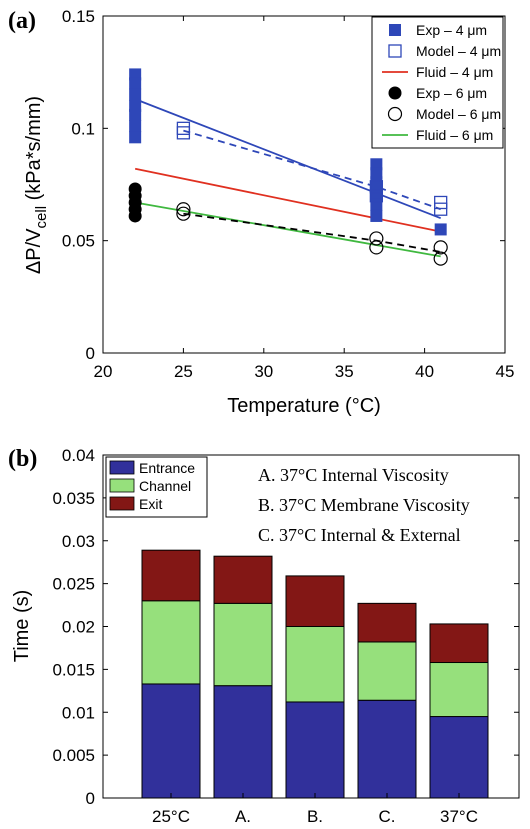 The height and width of the screenshot is (829, 530). I want to click on x-tick-label: 30, so click(263, 371).